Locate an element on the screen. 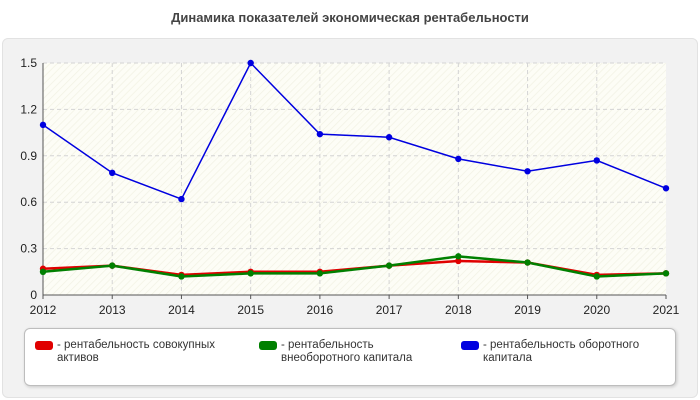 This screenshot has width=700, height=400. y-tick-label: 1.2 is located at coordinates (28, 109).